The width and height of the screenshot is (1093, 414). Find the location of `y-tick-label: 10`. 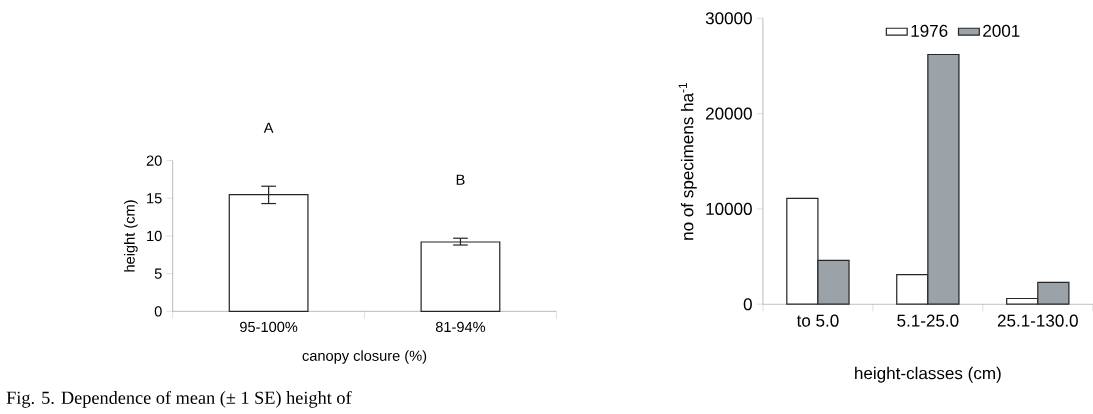

y-tick-label: 10 is located at coordinates (154, 236).